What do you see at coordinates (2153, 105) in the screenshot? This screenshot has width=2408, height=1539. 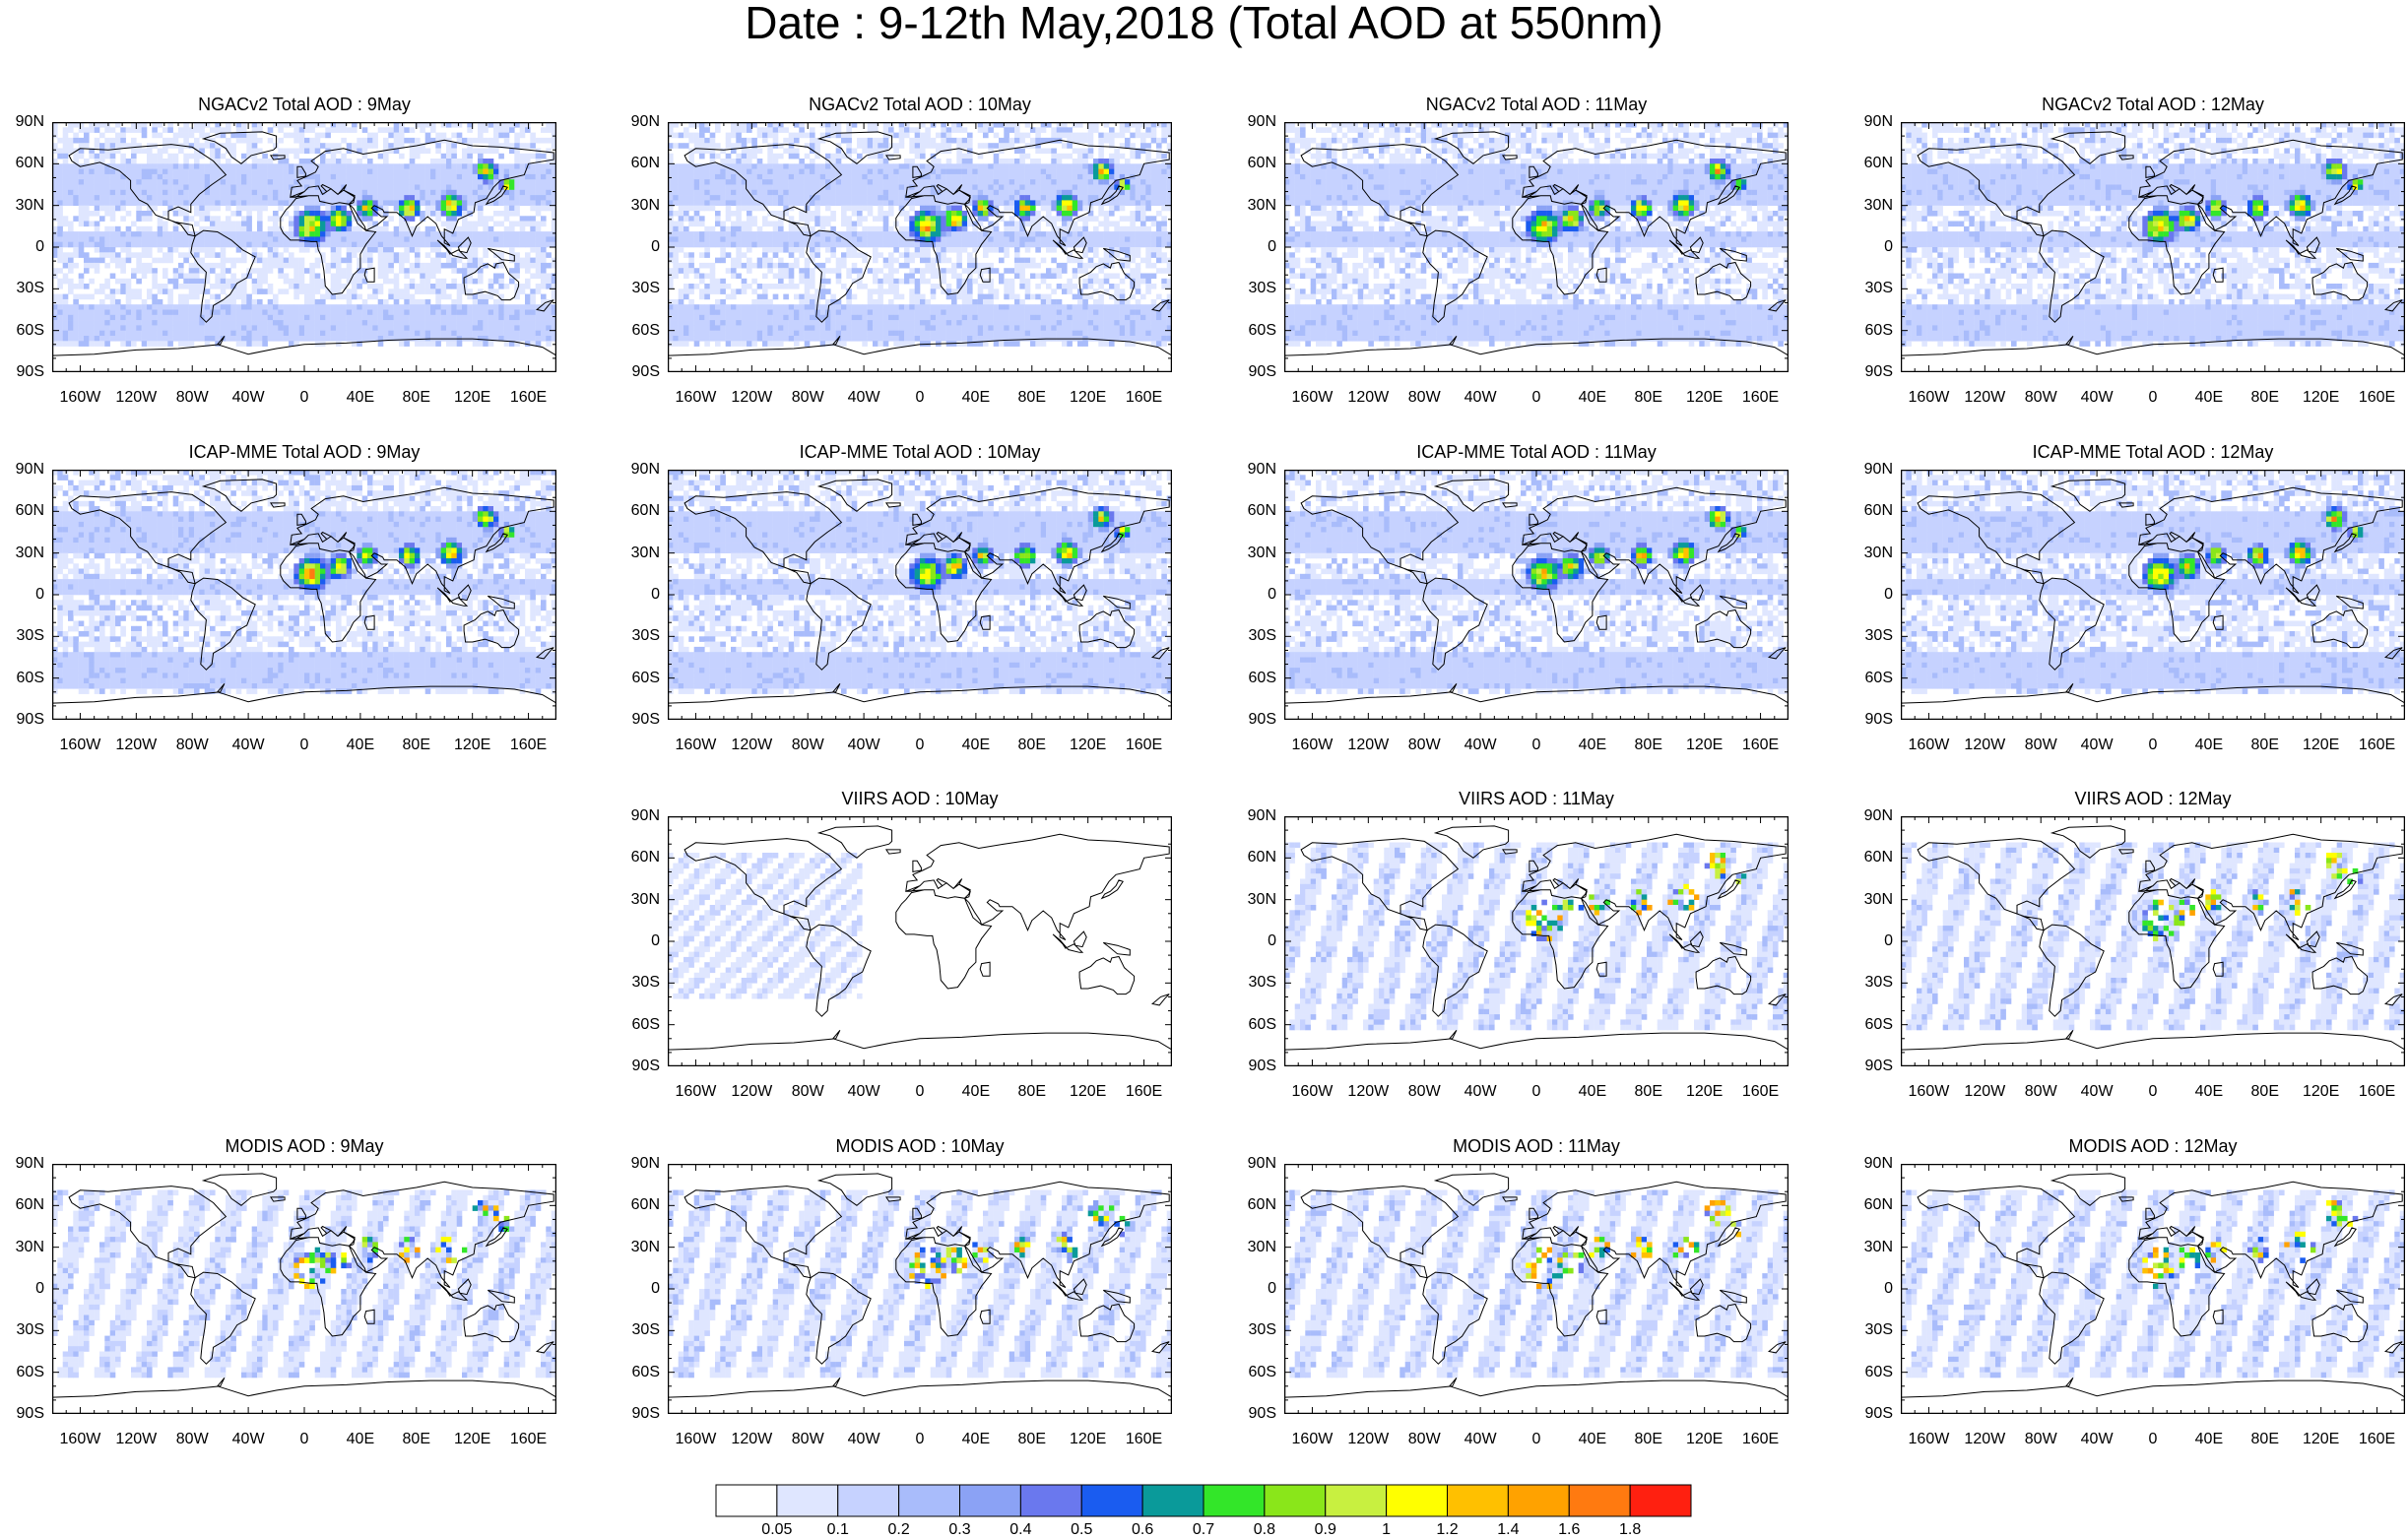 I see `panel-title: NGACv2 Total AOD : 12May` at bounding box center [2153, 105].